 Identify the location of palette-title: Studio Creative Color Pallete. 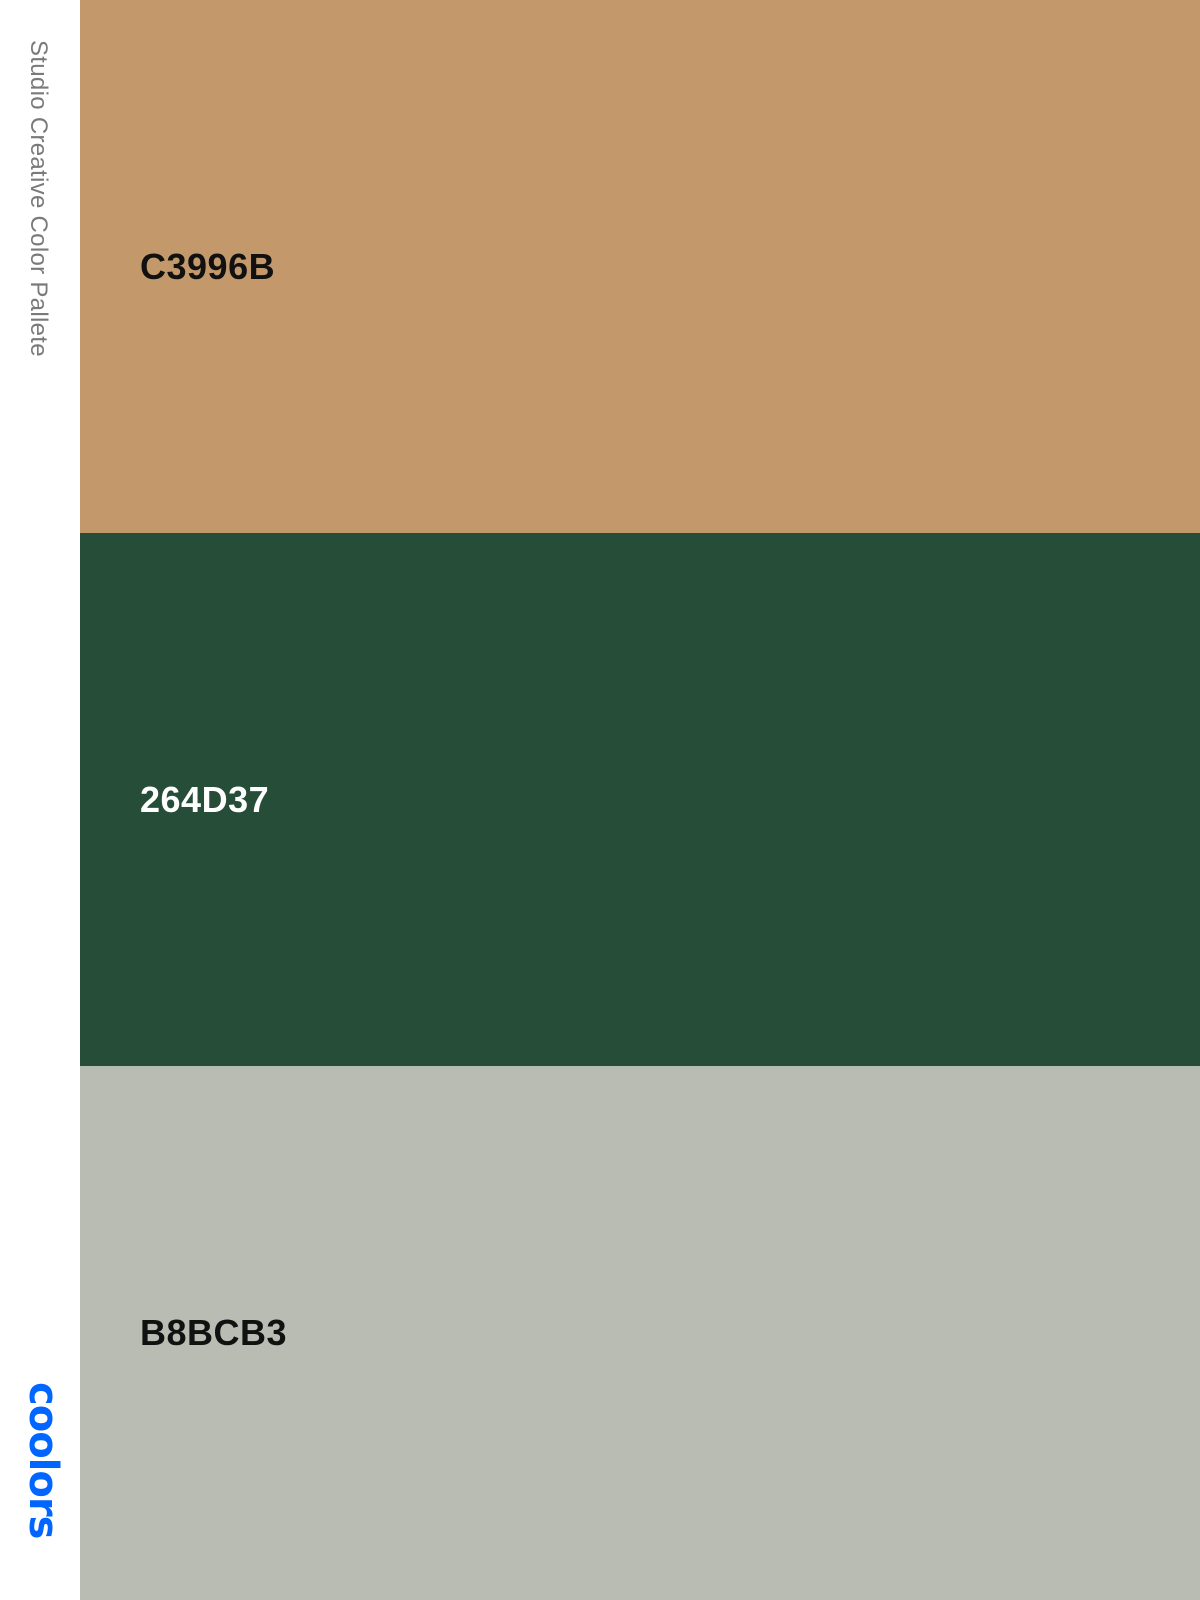
(38, 198).